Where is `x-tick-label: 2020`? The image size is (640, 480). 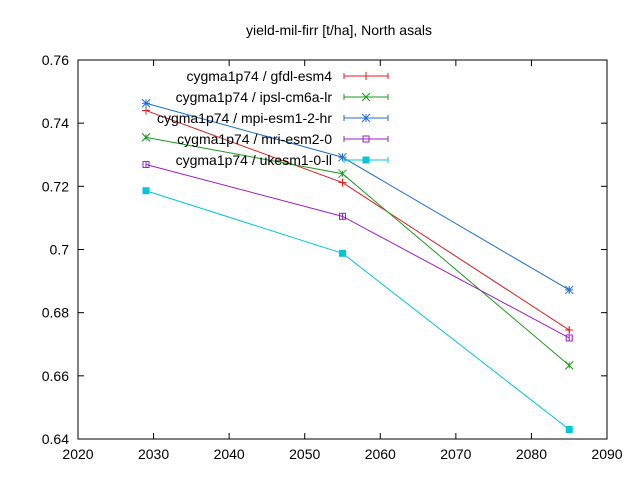
x-tick-label: 2020 is located at coordinates (77, 454).